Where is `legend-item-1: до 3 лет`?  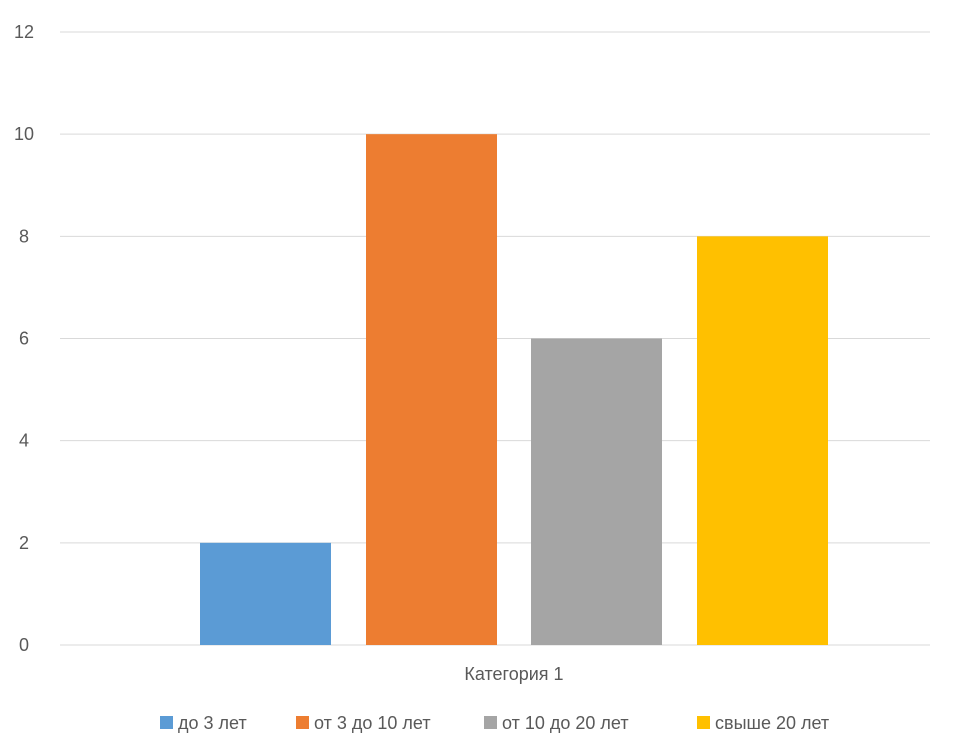 legend-item-1: до 3 лет is located at coordinates (203, 723).